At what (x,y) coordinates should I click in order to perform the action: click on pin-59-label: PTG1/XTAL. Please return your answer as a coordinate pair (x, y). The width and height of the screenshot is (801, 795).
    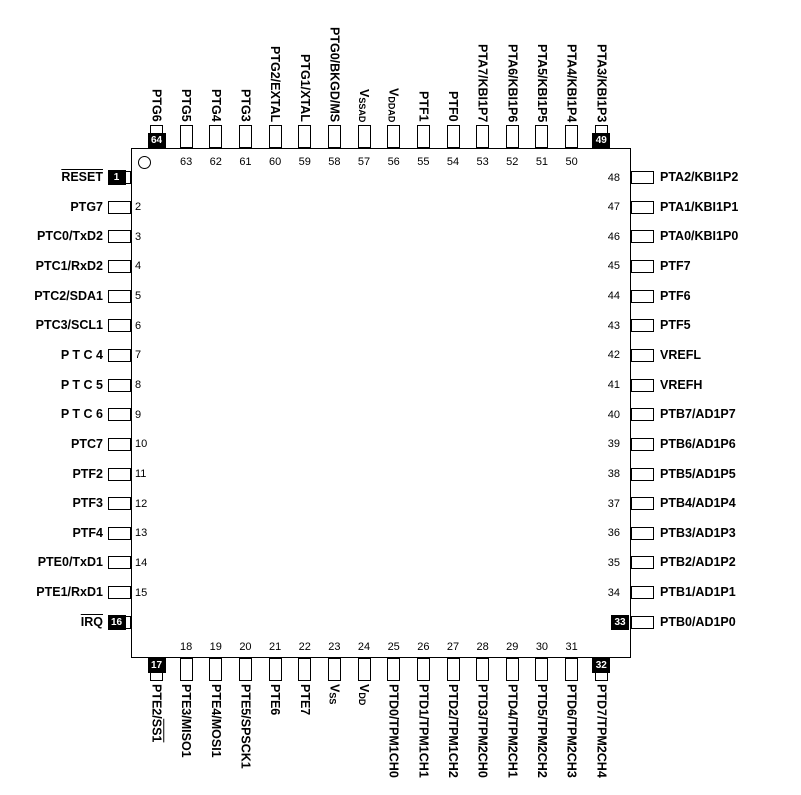
    Looking at the image, I should click on (304, 61).